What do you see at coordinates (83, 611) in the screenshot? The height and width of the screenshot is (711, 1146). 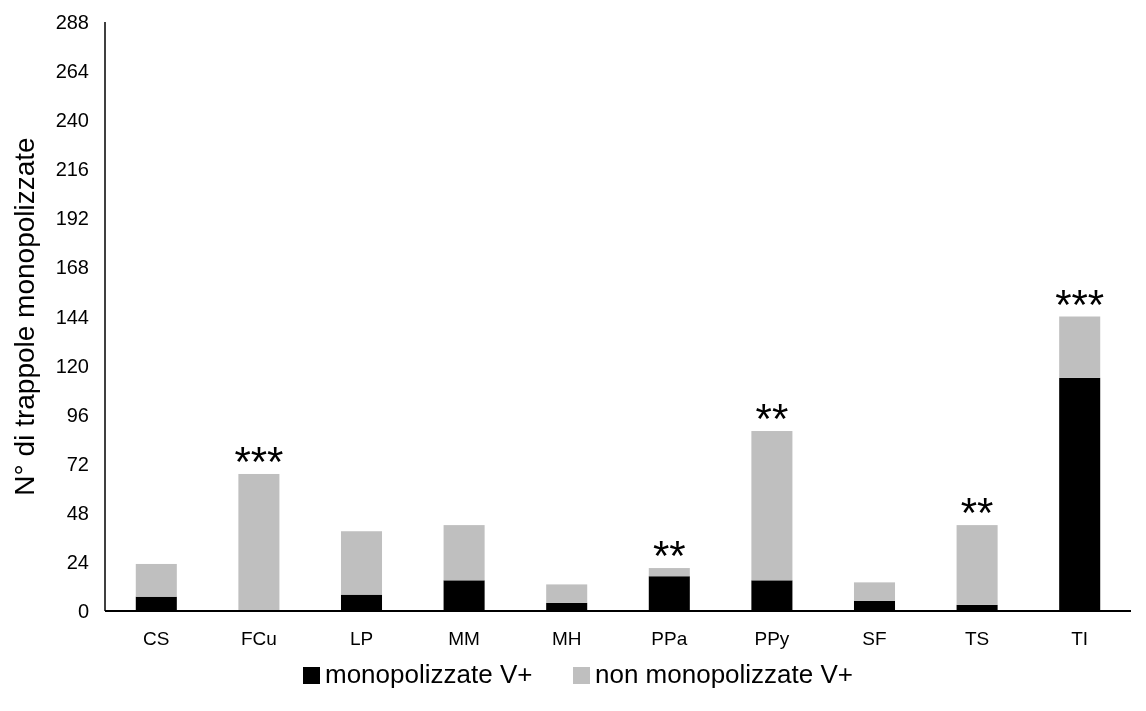 I see `y-tick-label: 0` at bounding box center [83, 611].